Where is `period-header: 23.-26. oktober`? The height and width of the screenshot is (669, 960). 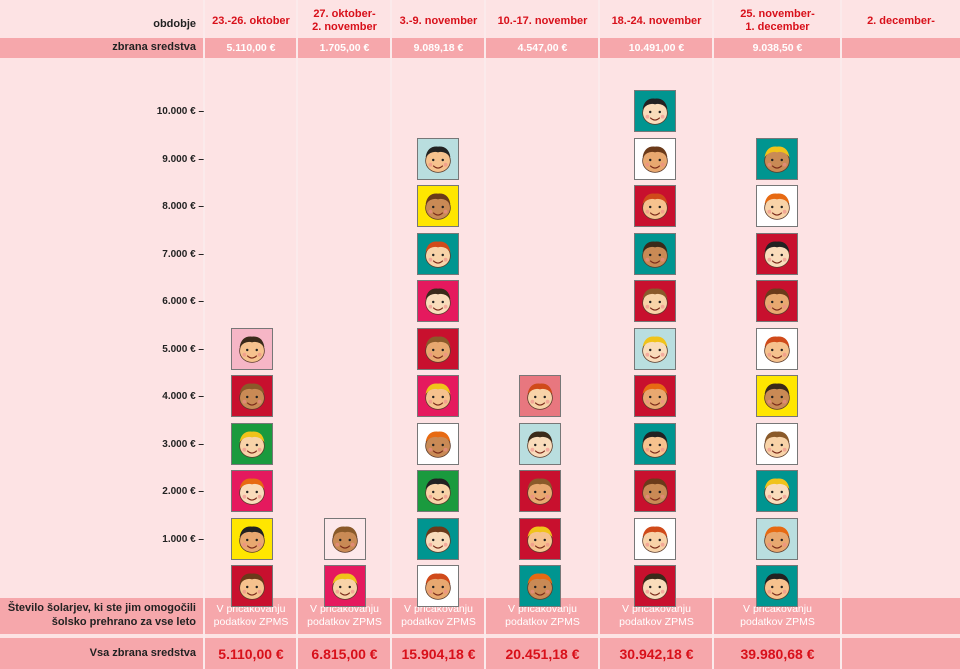
period-header: 23.-26. oktober is located at coordinates (251, 21).